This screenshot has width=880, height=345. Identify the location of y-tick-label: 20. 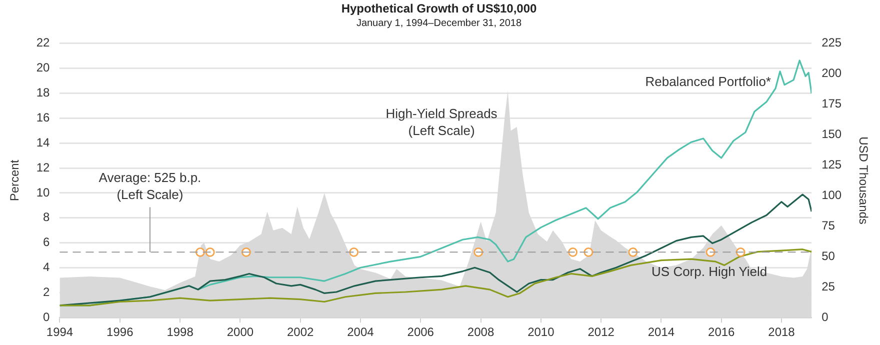
(43, 67).